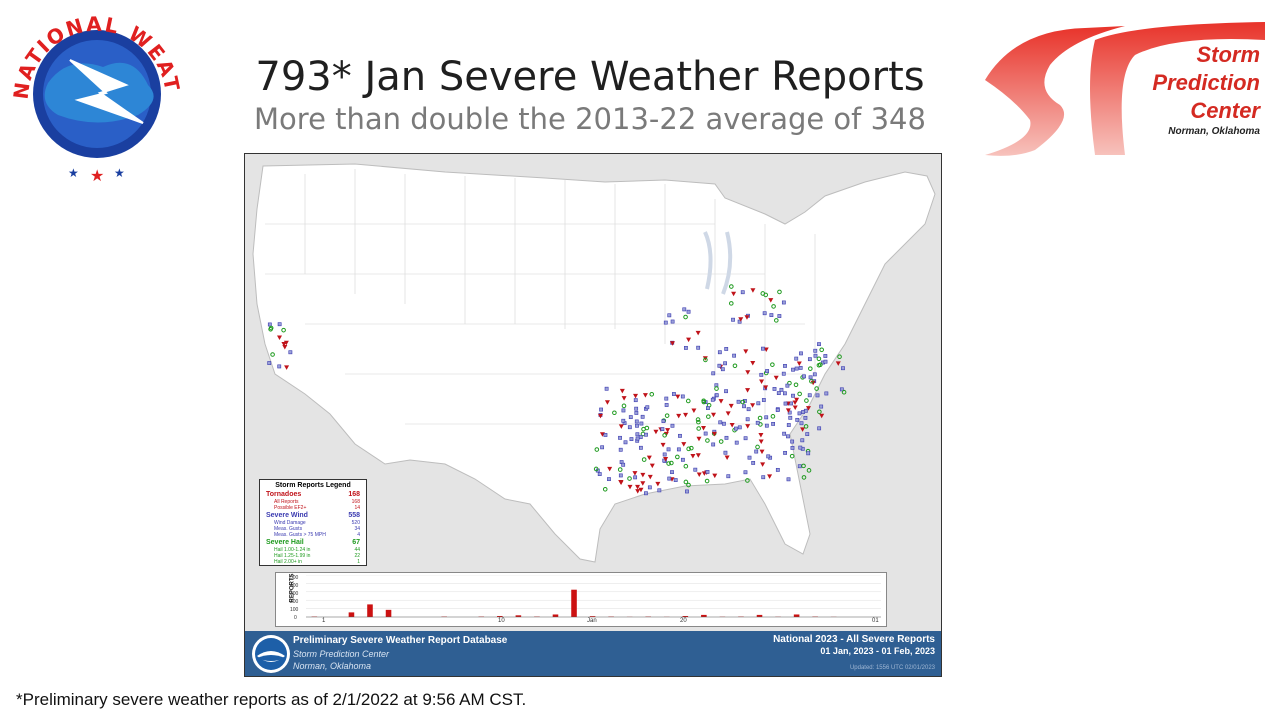 This screenshot has height=720, width=1280. I want to click on legend-hail2-label: Hail 1.25-1.99 in, so click(292, 556).